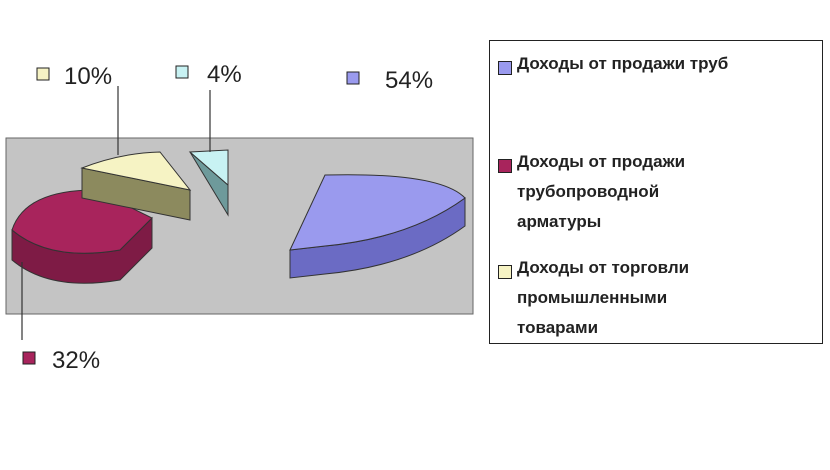 Image resolution: width=830 pixels, height=470 pixels. I want to click on data-label-other: 4%, so click(224, 74).